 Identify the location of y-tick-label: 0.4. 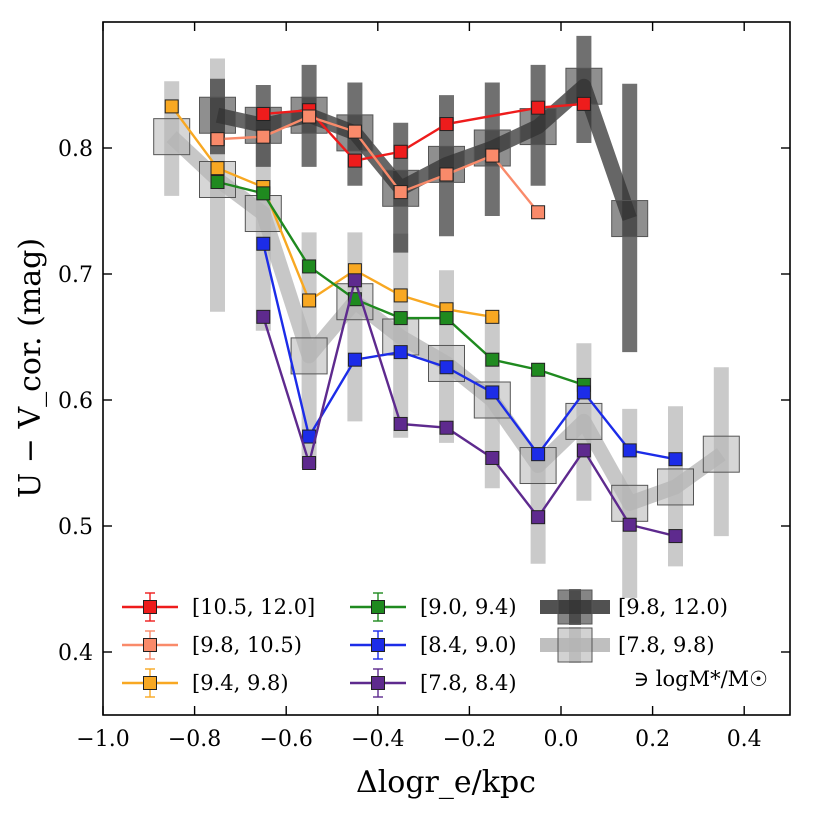
(75, 653).